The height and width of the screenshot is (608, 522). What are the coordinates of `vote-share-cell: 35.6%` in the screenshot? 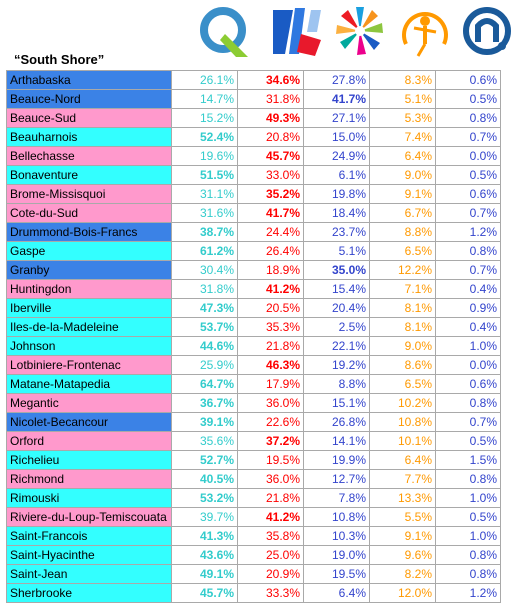 It's located at (204, 441).